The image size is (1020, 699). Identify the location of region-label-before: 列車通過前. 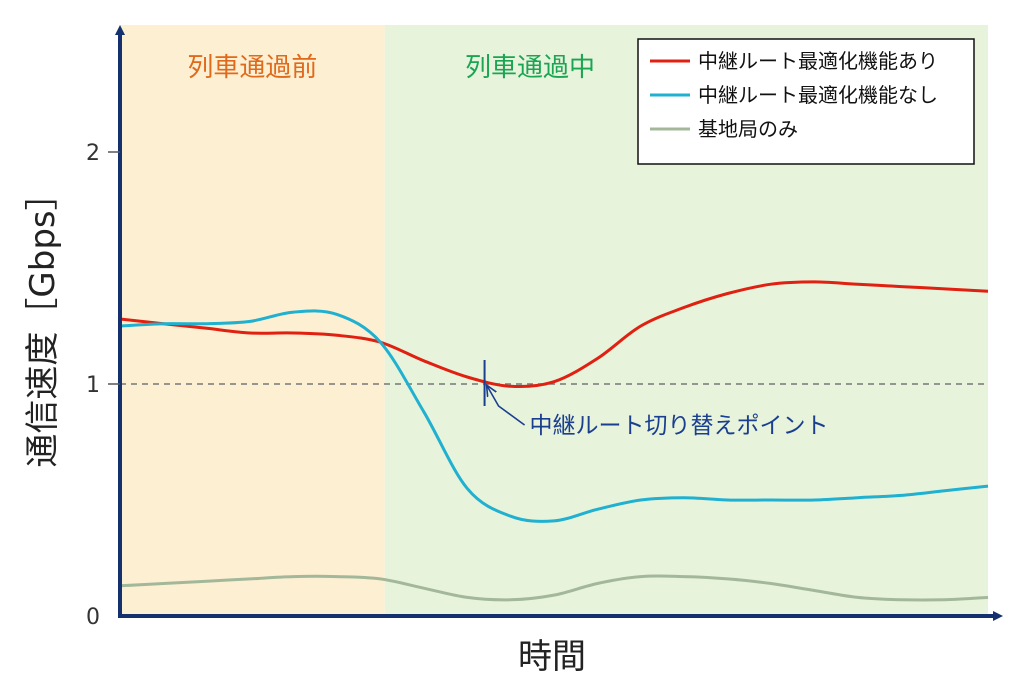
(252, 68).